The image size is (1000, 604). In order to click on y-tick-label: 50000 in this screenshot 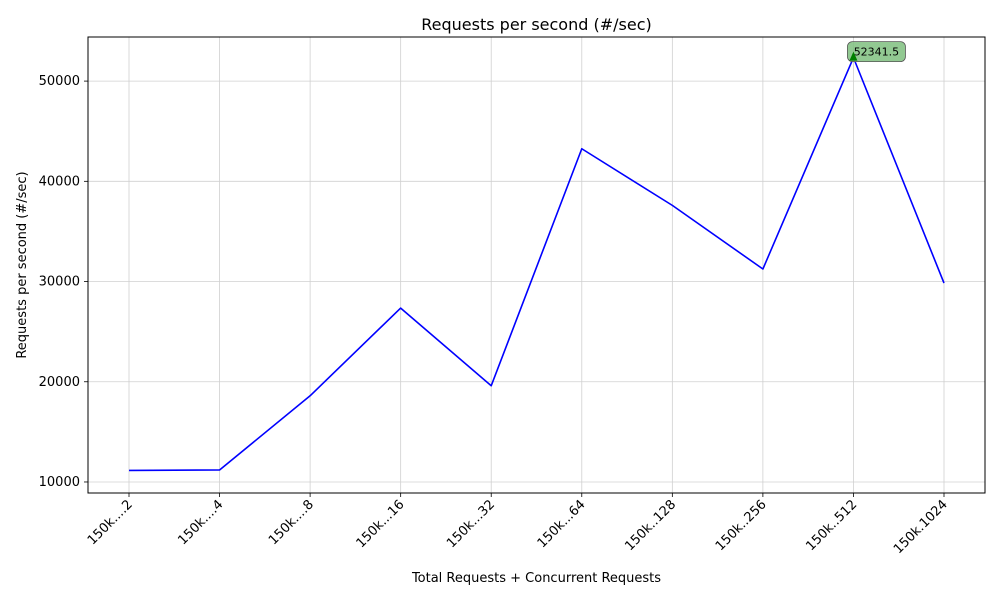, I will do `click(59, 81)`.